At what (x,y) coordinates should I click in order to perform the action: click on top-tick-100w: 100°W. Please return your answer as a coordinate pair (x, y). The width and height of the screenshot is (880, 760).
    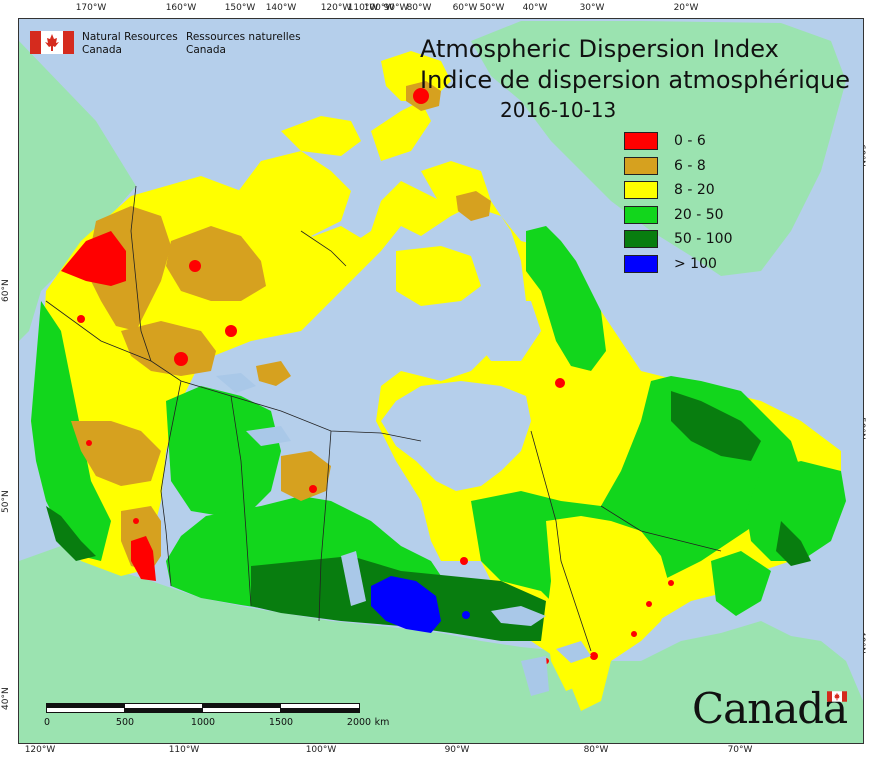
    Looking at the image, I should click on (379, 8).